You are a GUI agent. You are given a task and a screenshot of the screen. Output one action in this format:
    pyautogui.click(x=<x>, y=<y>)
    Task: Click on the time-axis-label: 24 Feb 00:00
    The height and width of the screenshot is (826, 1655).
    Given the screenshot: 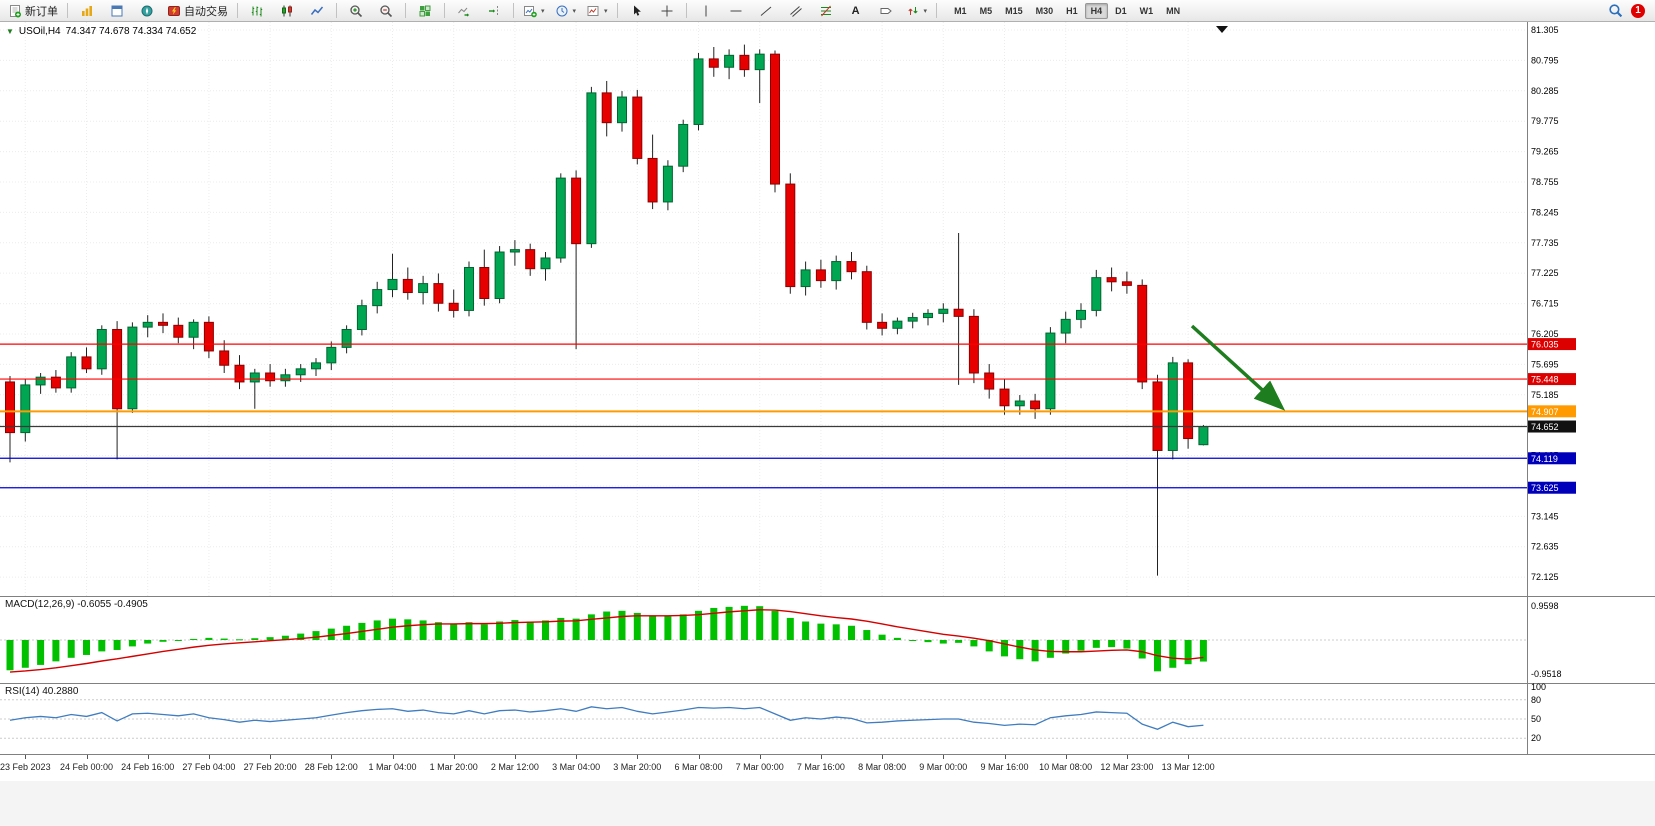 What is the action you would take?
    pyautogui.click(x=86, y=767)
    